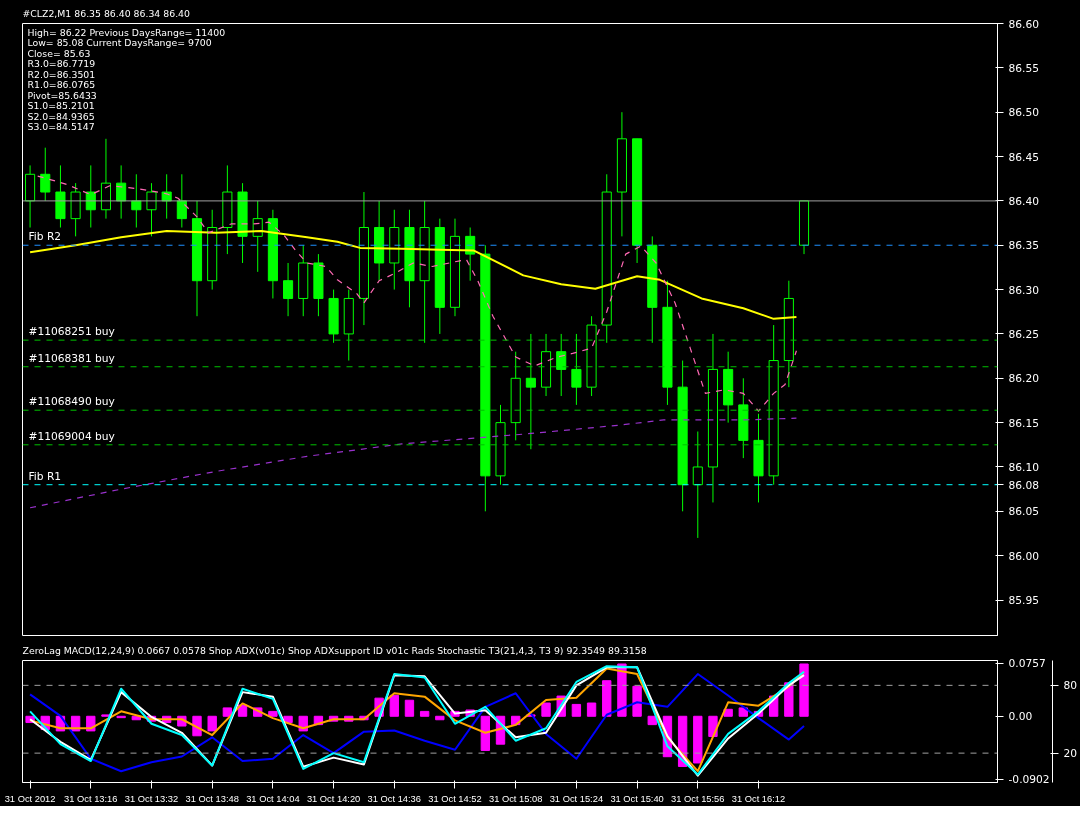  What do you see at coordinates (1024, 290) in the screenshot?
I see `y-tick-label: 86.30` at bounding box center [1024, 290].